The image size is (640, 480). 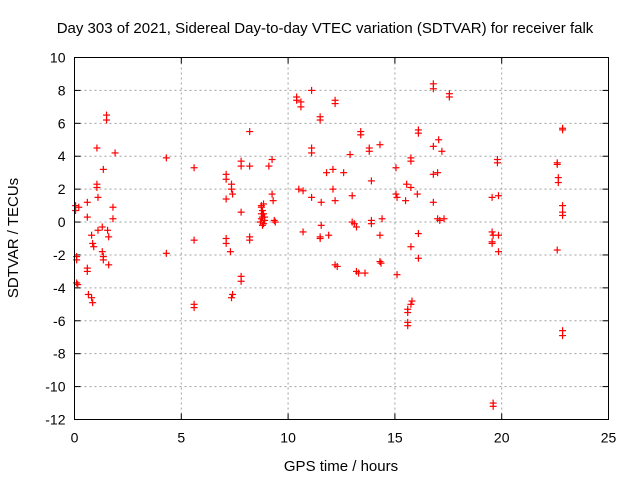 I want to click on y-tick-label: -2, so click(x=59, y=255).